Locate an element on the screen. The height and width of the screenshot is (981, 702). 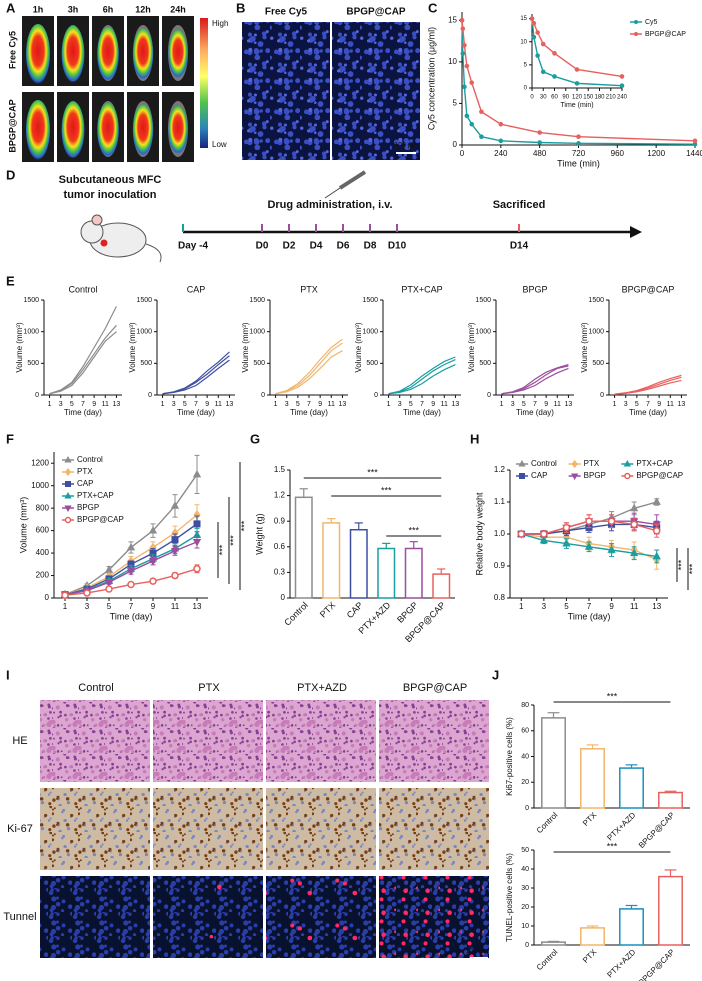
panel-label: A is located at coordinates (11, 7).